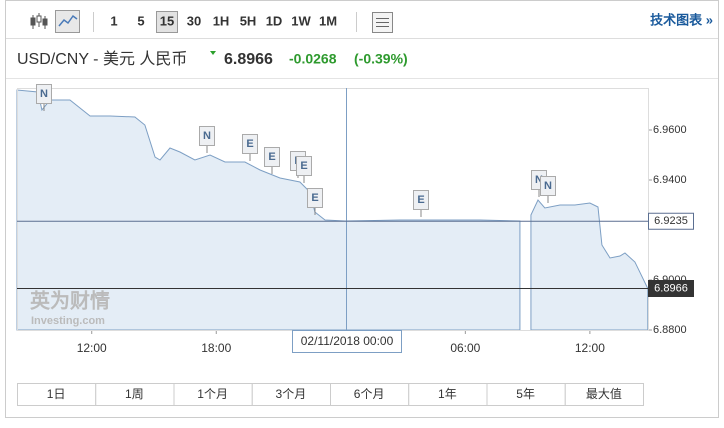 Image resolution: width=724 pixels, height=428 pixels. I want to click on tech-chart-link: 技术图表 », so click(681, 19).